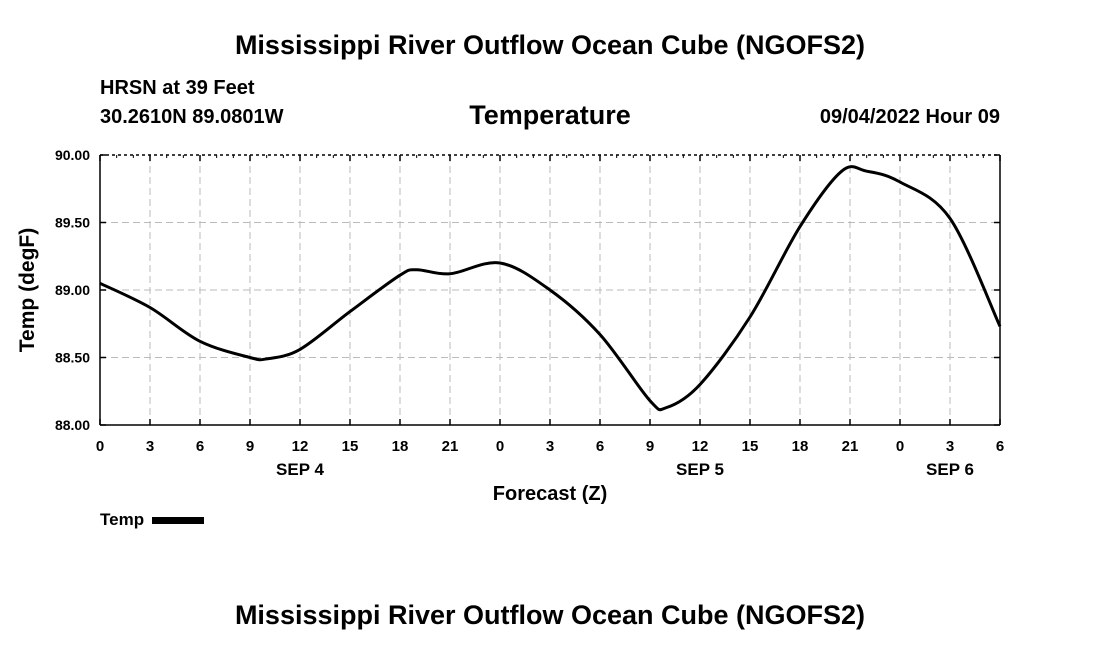 This screenshot has height=650, width=1100. What do you see at coordinates (909, 117) in the screenshot?
I see `datetime-label: 09/04/2022 Hour 09` at bounding box center [909, 117].